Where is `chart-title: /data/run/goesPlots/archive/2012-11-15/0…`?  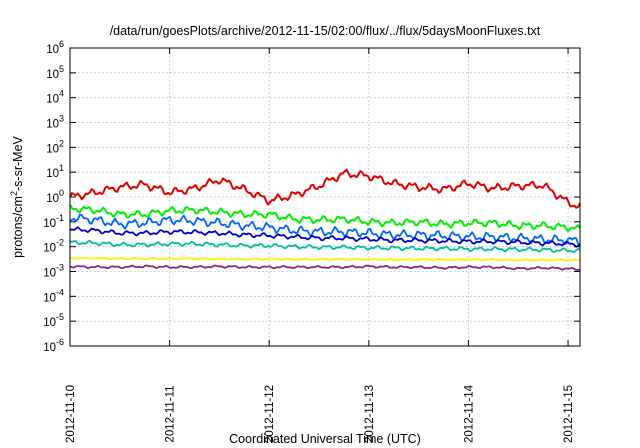
chart-title: /data/run/goesPlots/archive/2012-11-15/0… is located at coordinates (325, 31).